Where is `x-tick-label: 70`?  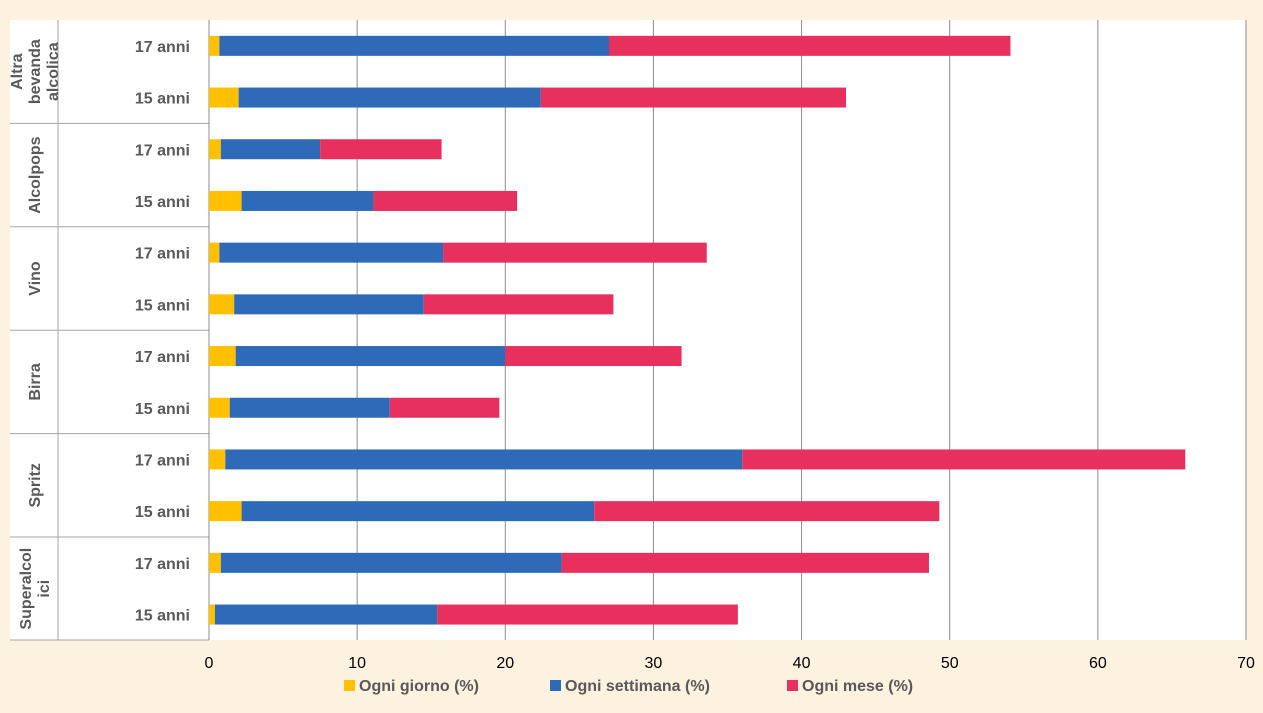 x-tick-label: 70 is located at coordinates (1246, 663).